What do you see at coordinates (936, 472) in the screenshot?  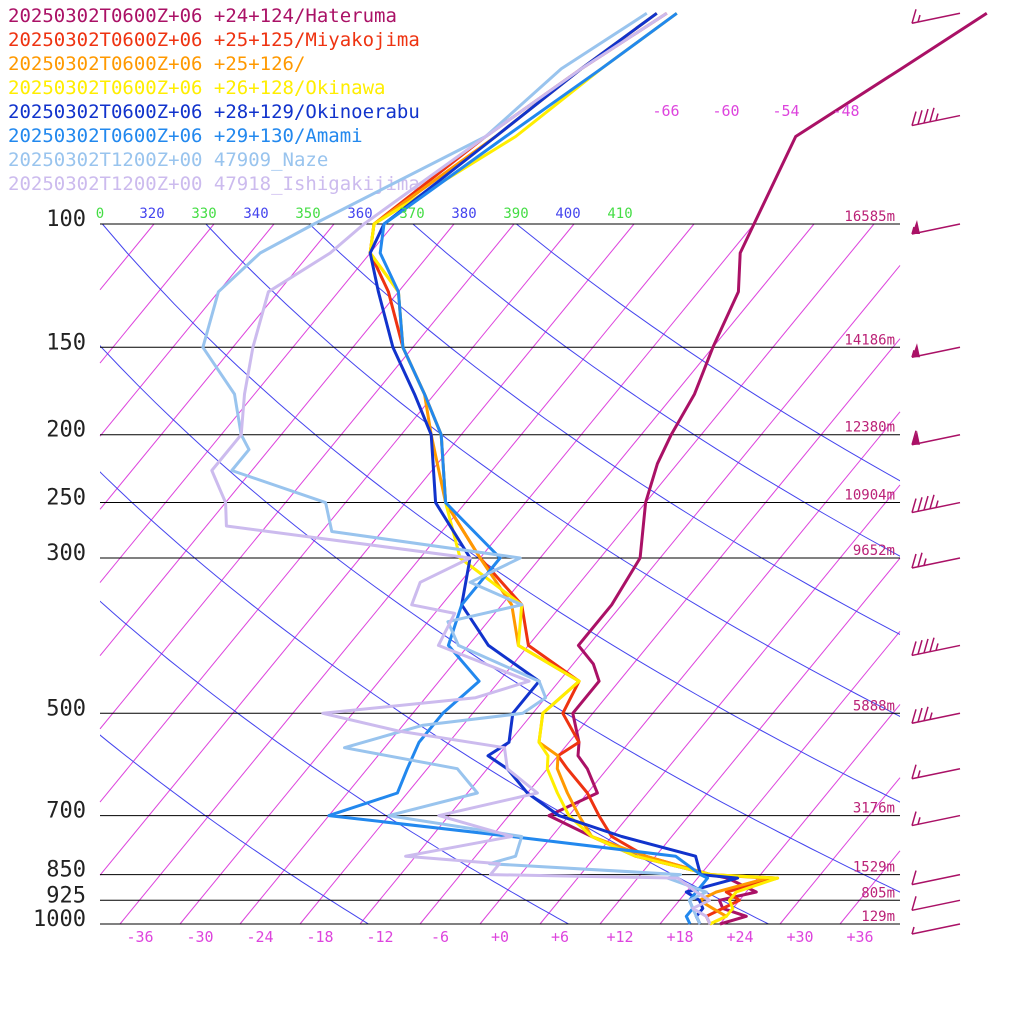 I see `wind-barbs` at bounding box center [936, 472].